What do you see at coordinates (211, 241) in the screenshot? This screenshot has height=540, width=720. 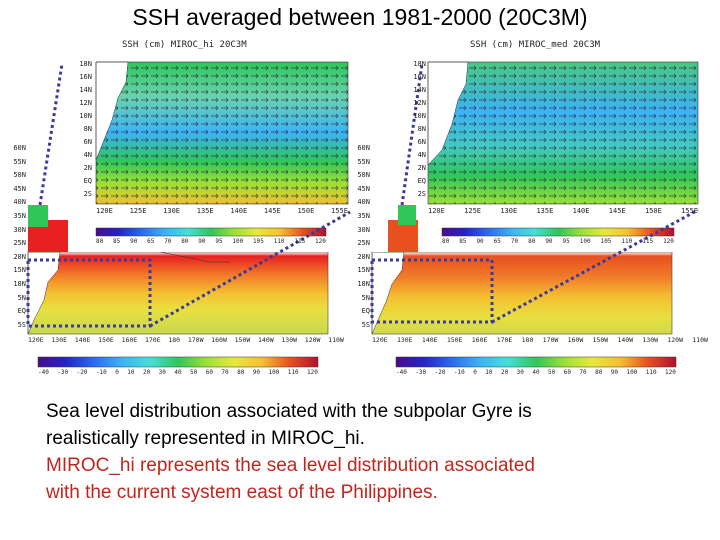 I see `left-inset-colorbar-ticks: 80 85 90 65 70 80 90 95 100 105 110 115 120` at bounding box center [211, 241].